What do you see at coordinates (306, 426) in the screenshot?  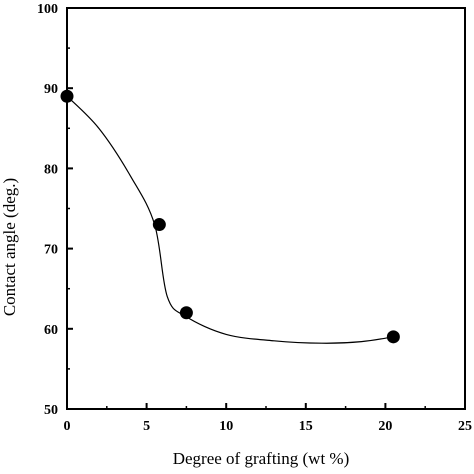 I see `x-tick-label: 15` at bounding box center [306, 426].